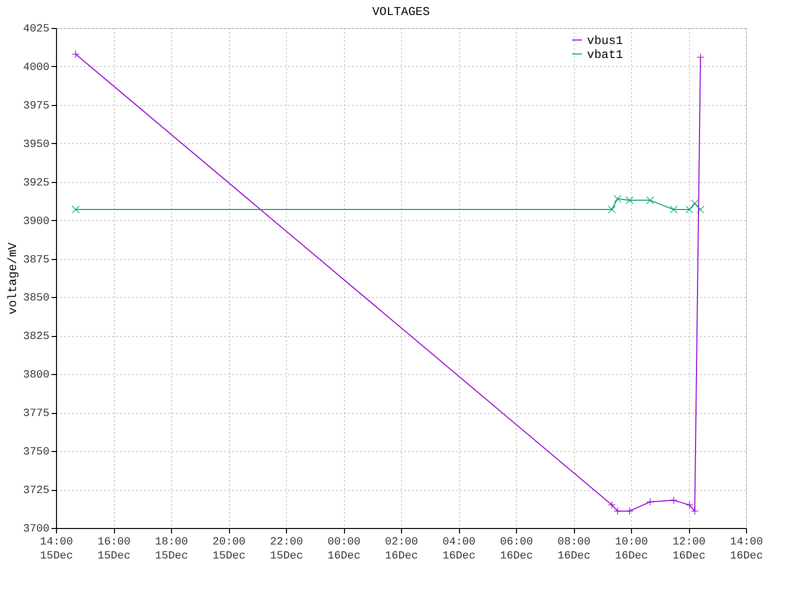 This screenshot has width=800, height=600. What do you see at coordinates (36, 144) in the screenshot?
I see `y-tick-label: 3950` at bounding box center [36, 144].